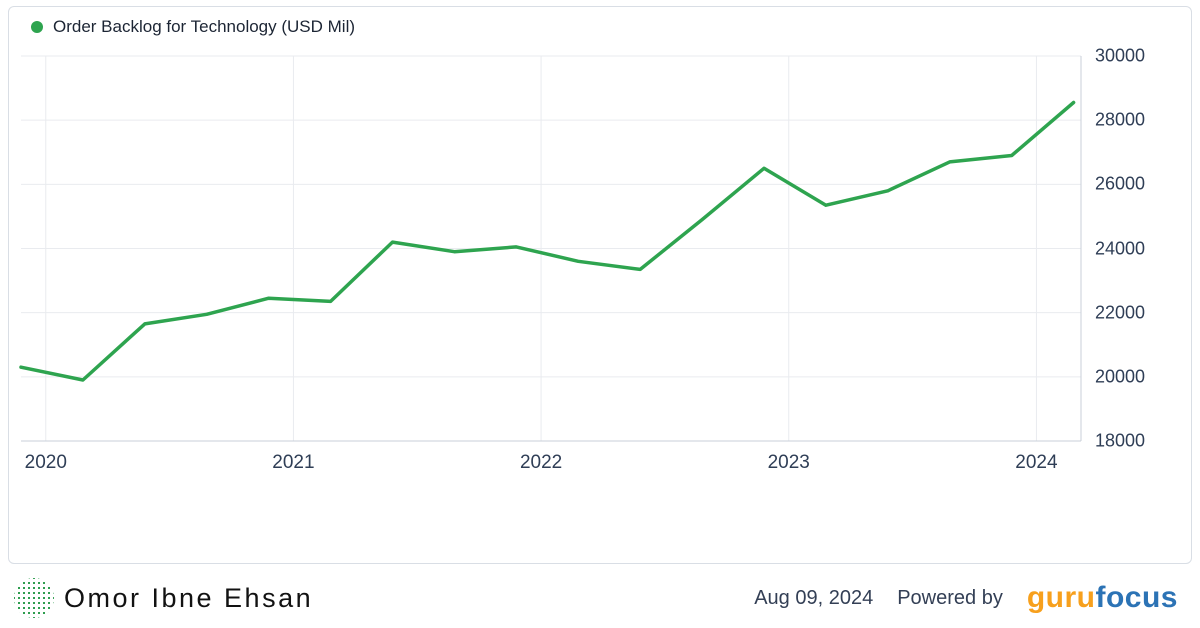  What do you see at coordinates (204, 26) in the screenshot?
I see `legend-label: Order Backlog for Technology (USD Mil)` at bounding box center [204, 26].